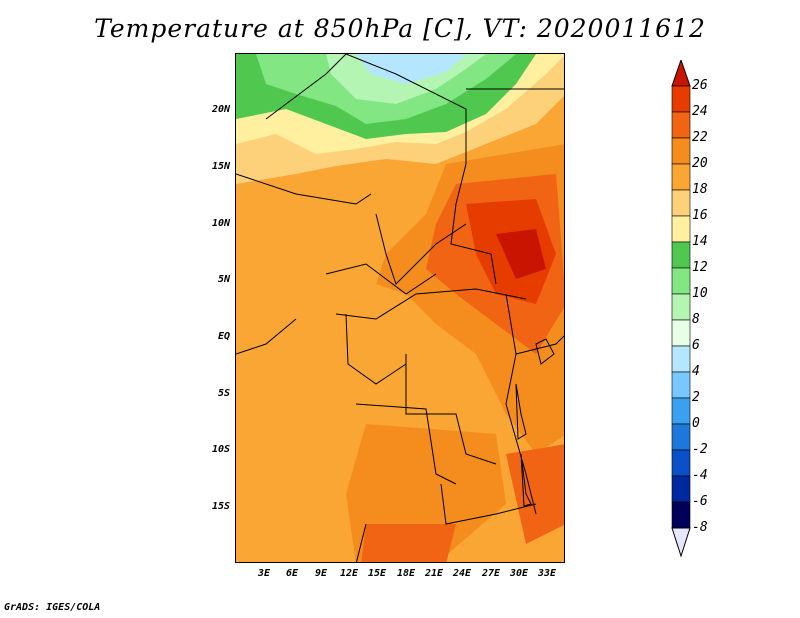  What do you see at coordinates (696, 371) in the screenshot?
I see `colorbar-label: 4` at bounding box center [696, 371].